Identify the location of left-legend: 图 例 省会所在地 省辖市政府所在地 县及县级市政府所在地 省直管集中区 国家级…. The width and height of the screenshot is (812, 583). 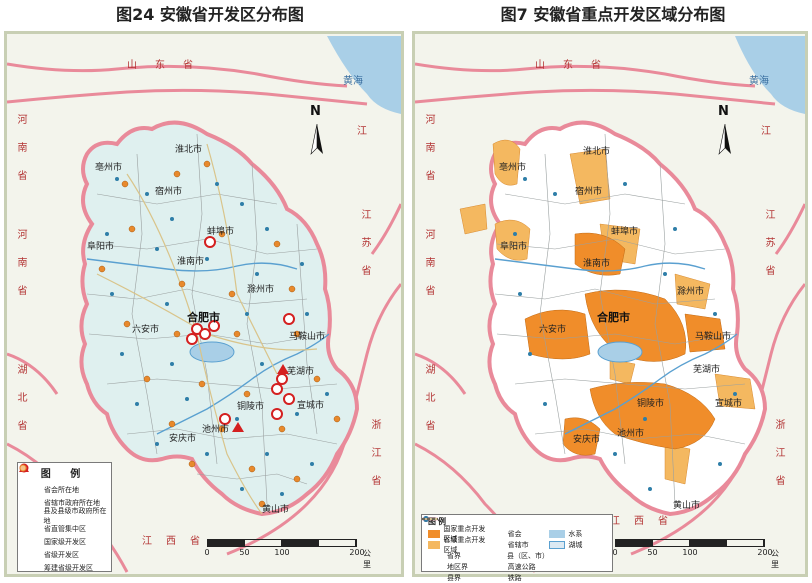
(64, 517).